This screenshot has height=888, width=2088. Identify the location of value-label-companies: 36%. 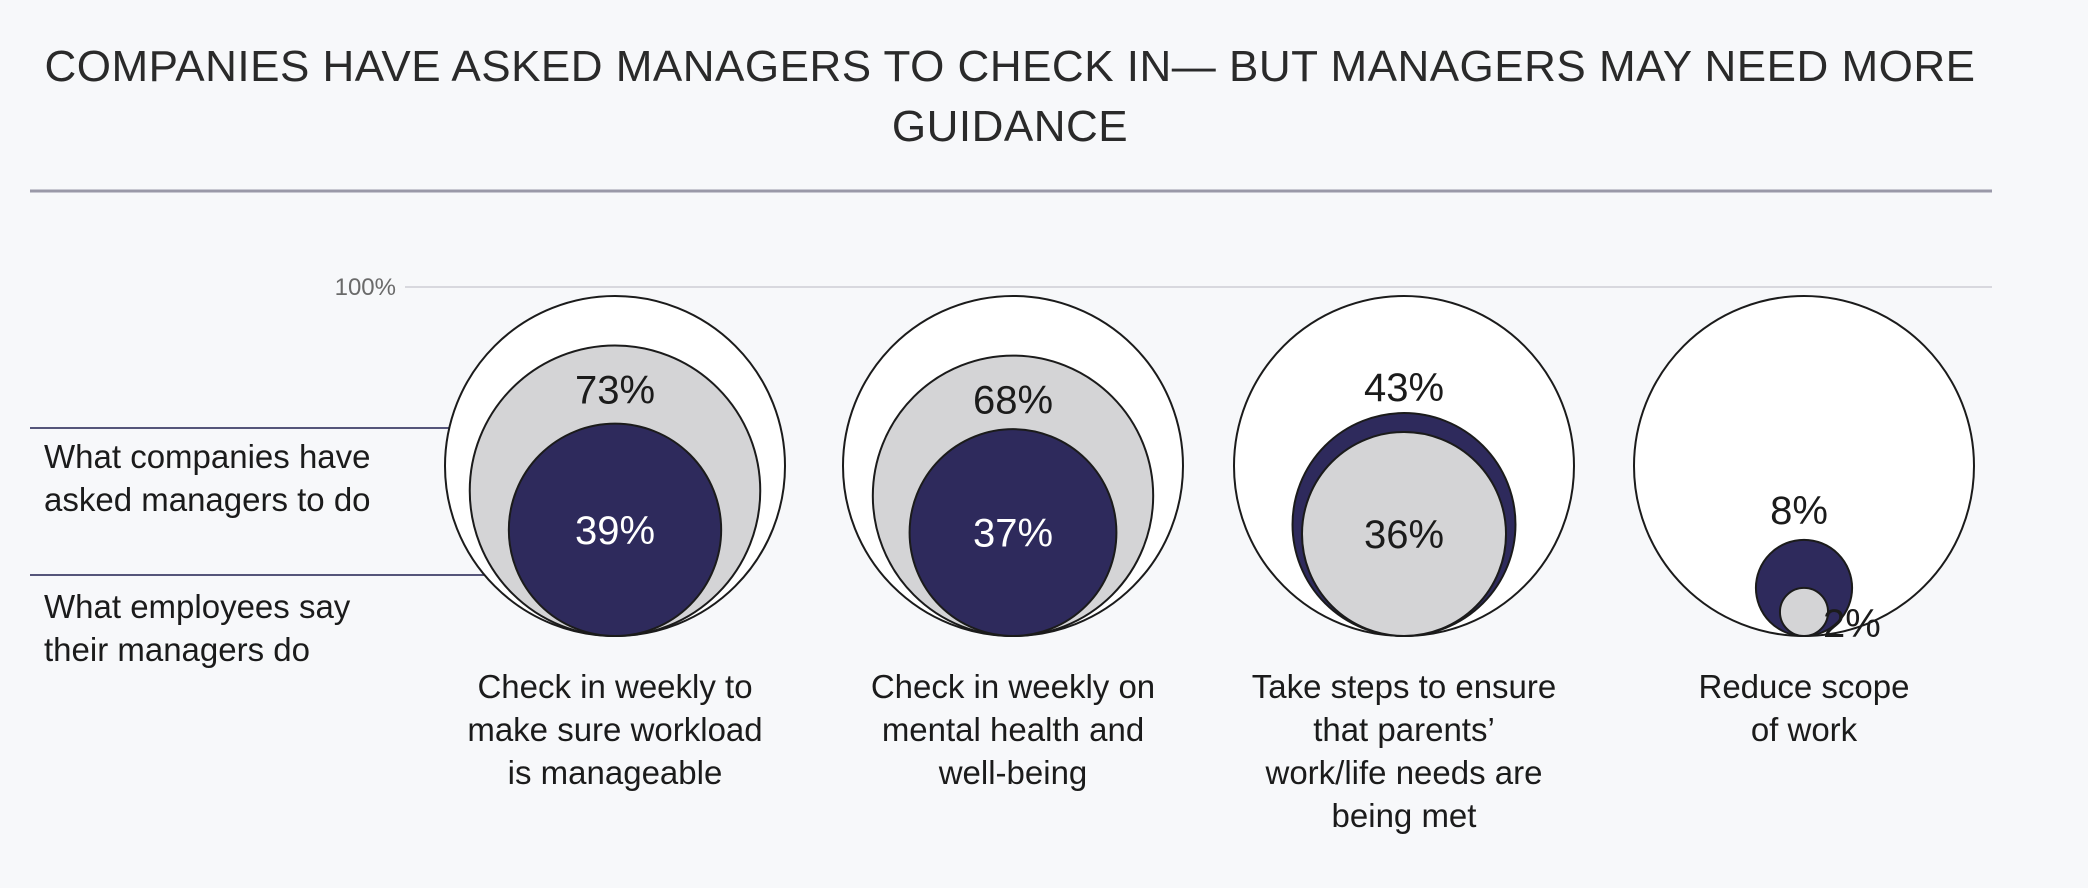
(1404, 535).